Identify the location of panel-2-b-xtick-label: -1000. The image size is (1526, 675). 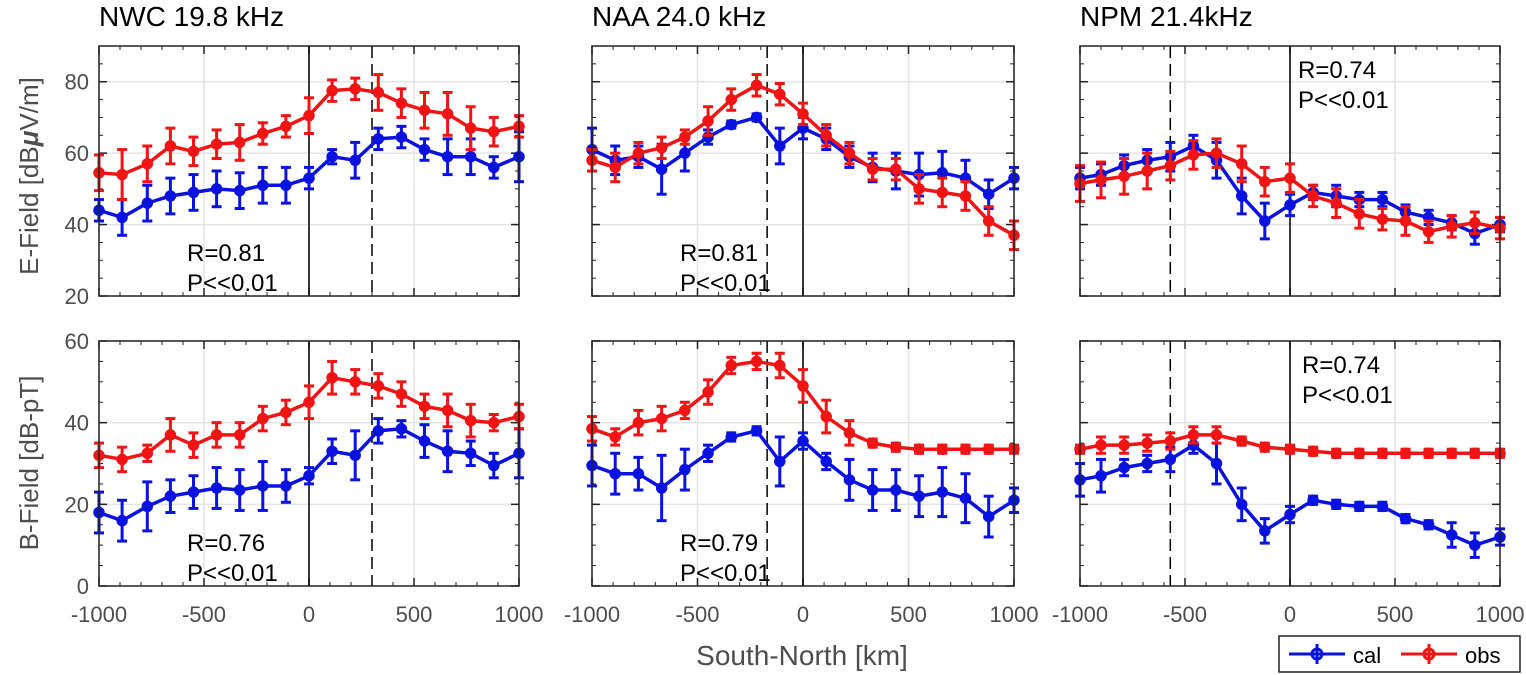
(592, 614).